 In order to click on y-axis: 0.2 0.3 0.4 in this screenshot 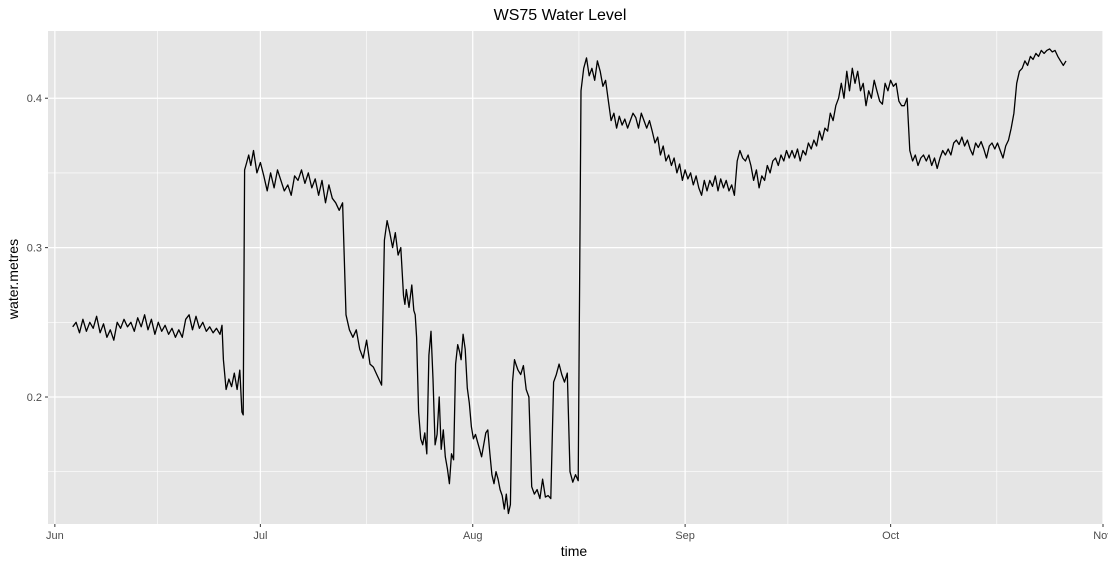, I will do `click(37, 248)`.